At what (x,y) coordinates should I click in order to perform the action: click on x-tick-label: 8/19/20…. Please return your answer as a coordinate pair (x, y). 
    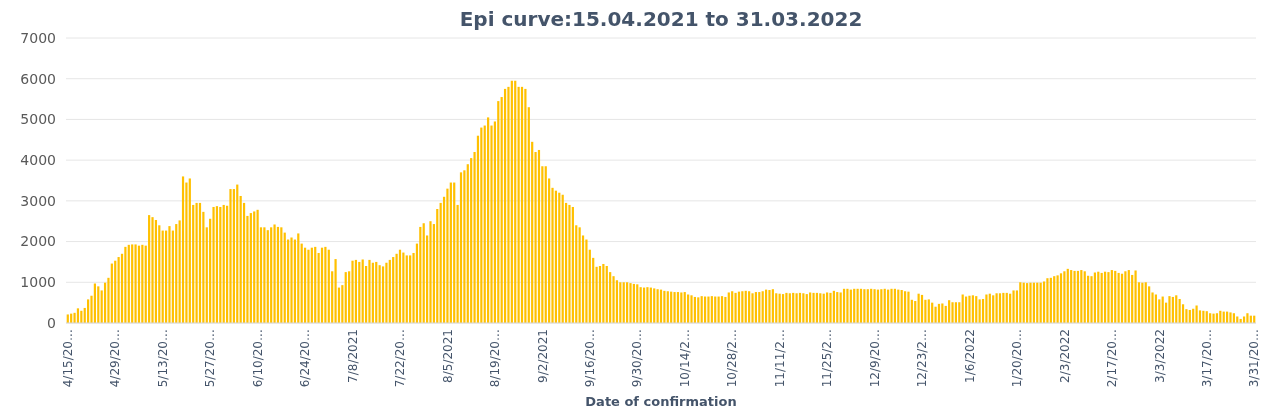
    Looking at the image, I should click on (495, 358).